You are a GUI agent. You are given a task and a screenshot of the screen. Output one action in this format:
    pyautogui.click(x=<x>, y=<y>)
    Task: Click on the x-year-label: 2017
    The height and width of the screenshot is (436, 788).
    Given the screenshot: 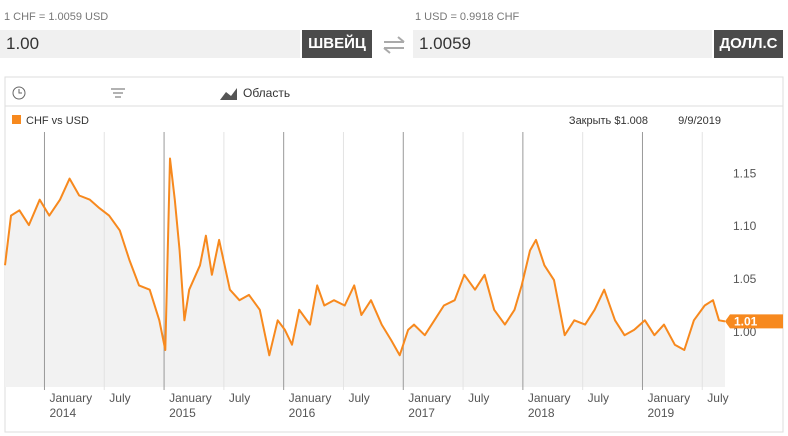 What is the action you would take?
    pyautogui.click(x=421, y=413)
    